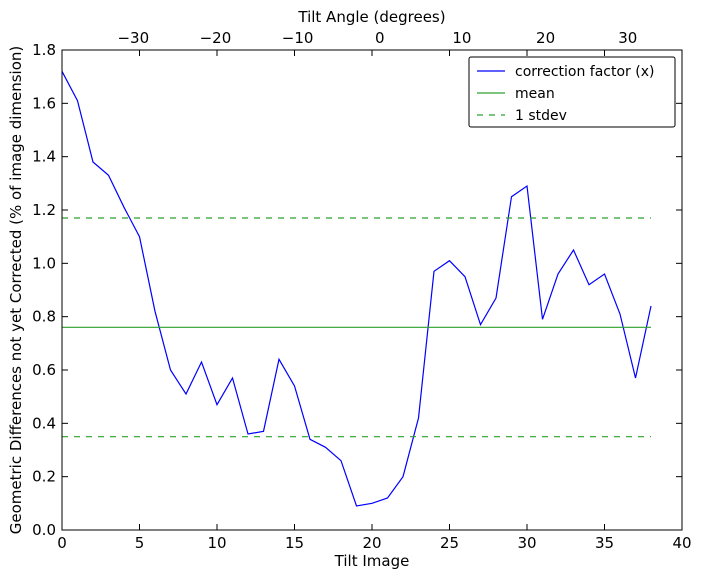 The width and height of the screenshot is (701, 583). What do you see at coordinates (44, 477) in the screenshot?
I see `y-tick-label: 0.2` at bounding box center [44, 477].